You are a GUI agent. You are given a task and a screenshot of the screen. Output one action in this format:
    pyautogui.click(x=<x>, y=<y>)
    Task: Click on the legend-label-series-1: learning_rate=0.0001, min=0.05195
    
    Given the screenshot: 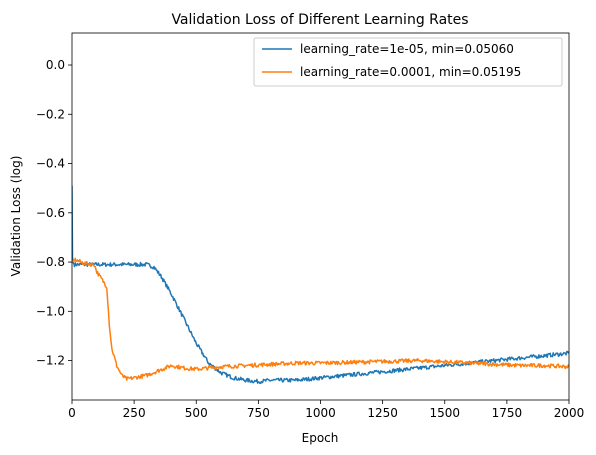 What is the action you would take?
    pyautogui.click(x=410, y=72)
    